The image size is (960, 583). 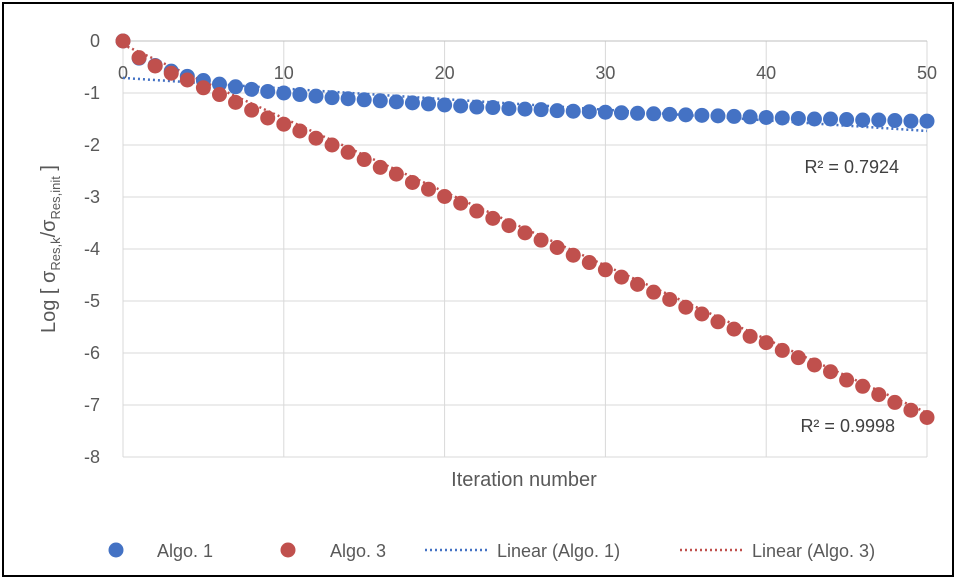 What do you see at coordinates (92, 145) in the screenshot?
I see `y-tick-label: -2` at bounding box center [92, 145].